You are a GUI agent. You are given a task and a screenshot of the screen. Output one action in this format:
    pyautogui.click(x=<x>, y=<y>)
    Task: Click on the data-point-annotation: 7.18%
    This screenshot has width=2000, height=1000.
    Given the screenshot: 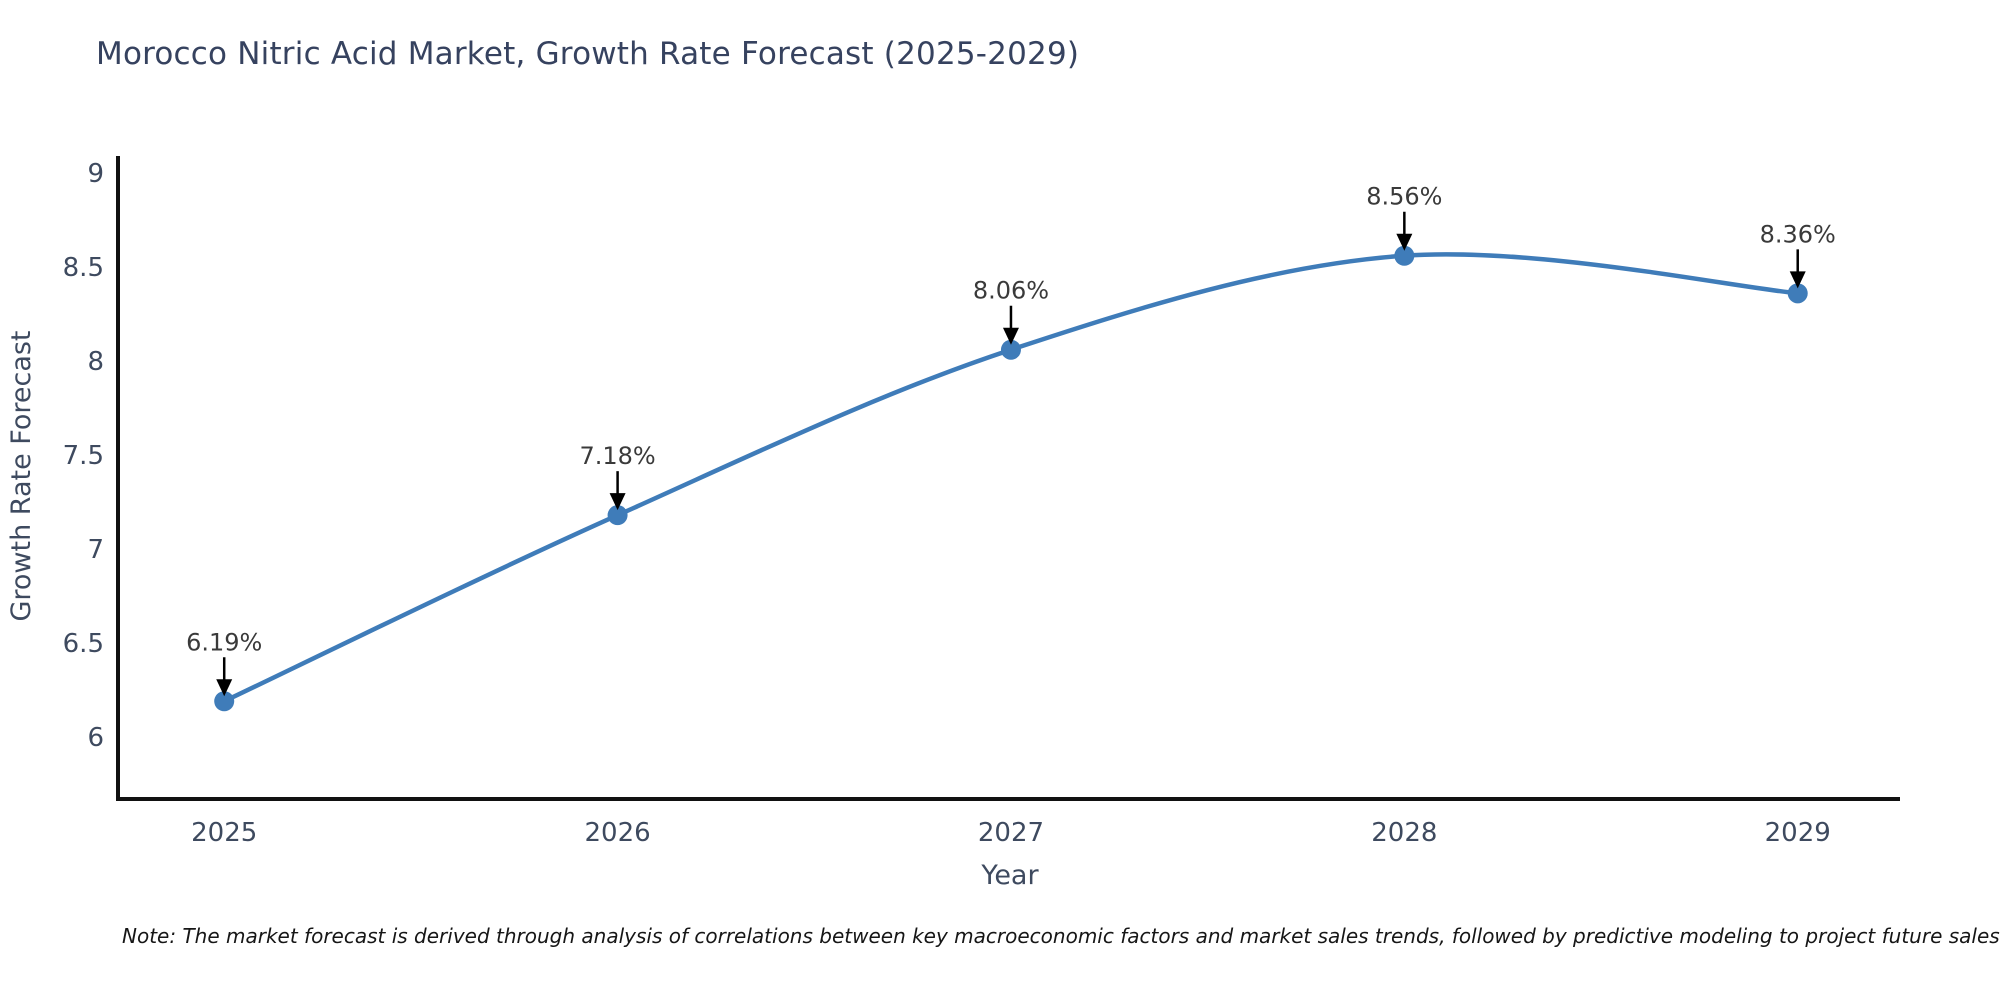 What is the action you would take?
    pyautogui.click(x=617, y=476)
    